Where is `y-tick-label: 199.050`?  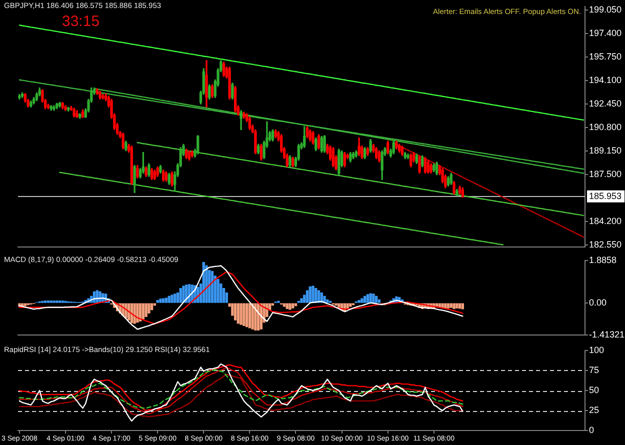 y-tick-label: 199.050 is located at coordinates (605, 9).